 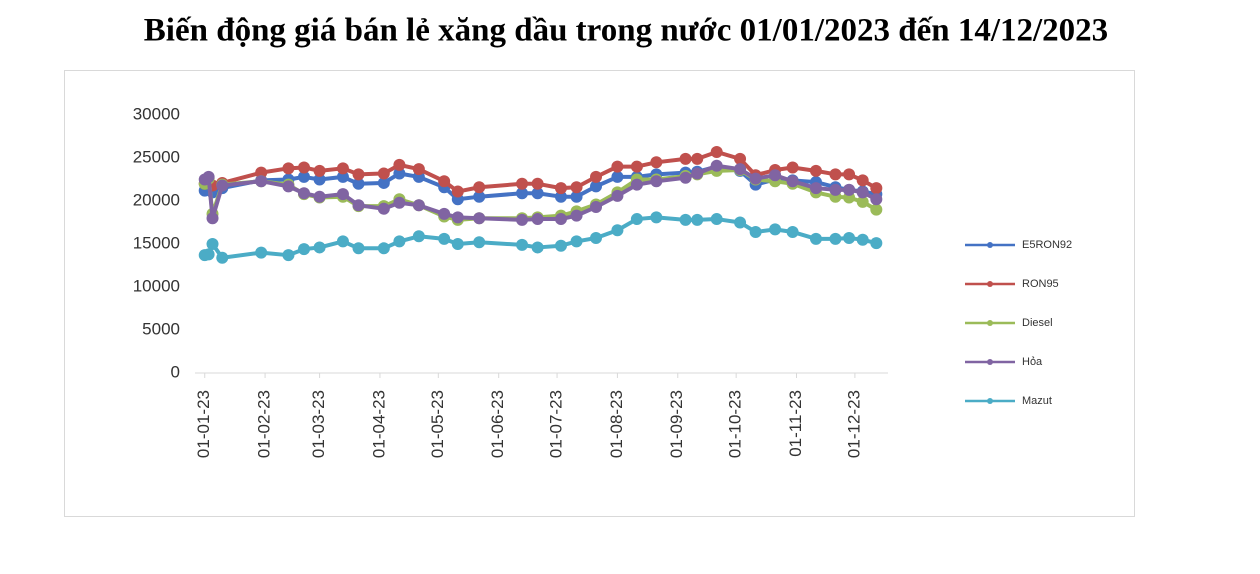 I want to click on y-tick-label: 30000, so click(x=156, y=113).